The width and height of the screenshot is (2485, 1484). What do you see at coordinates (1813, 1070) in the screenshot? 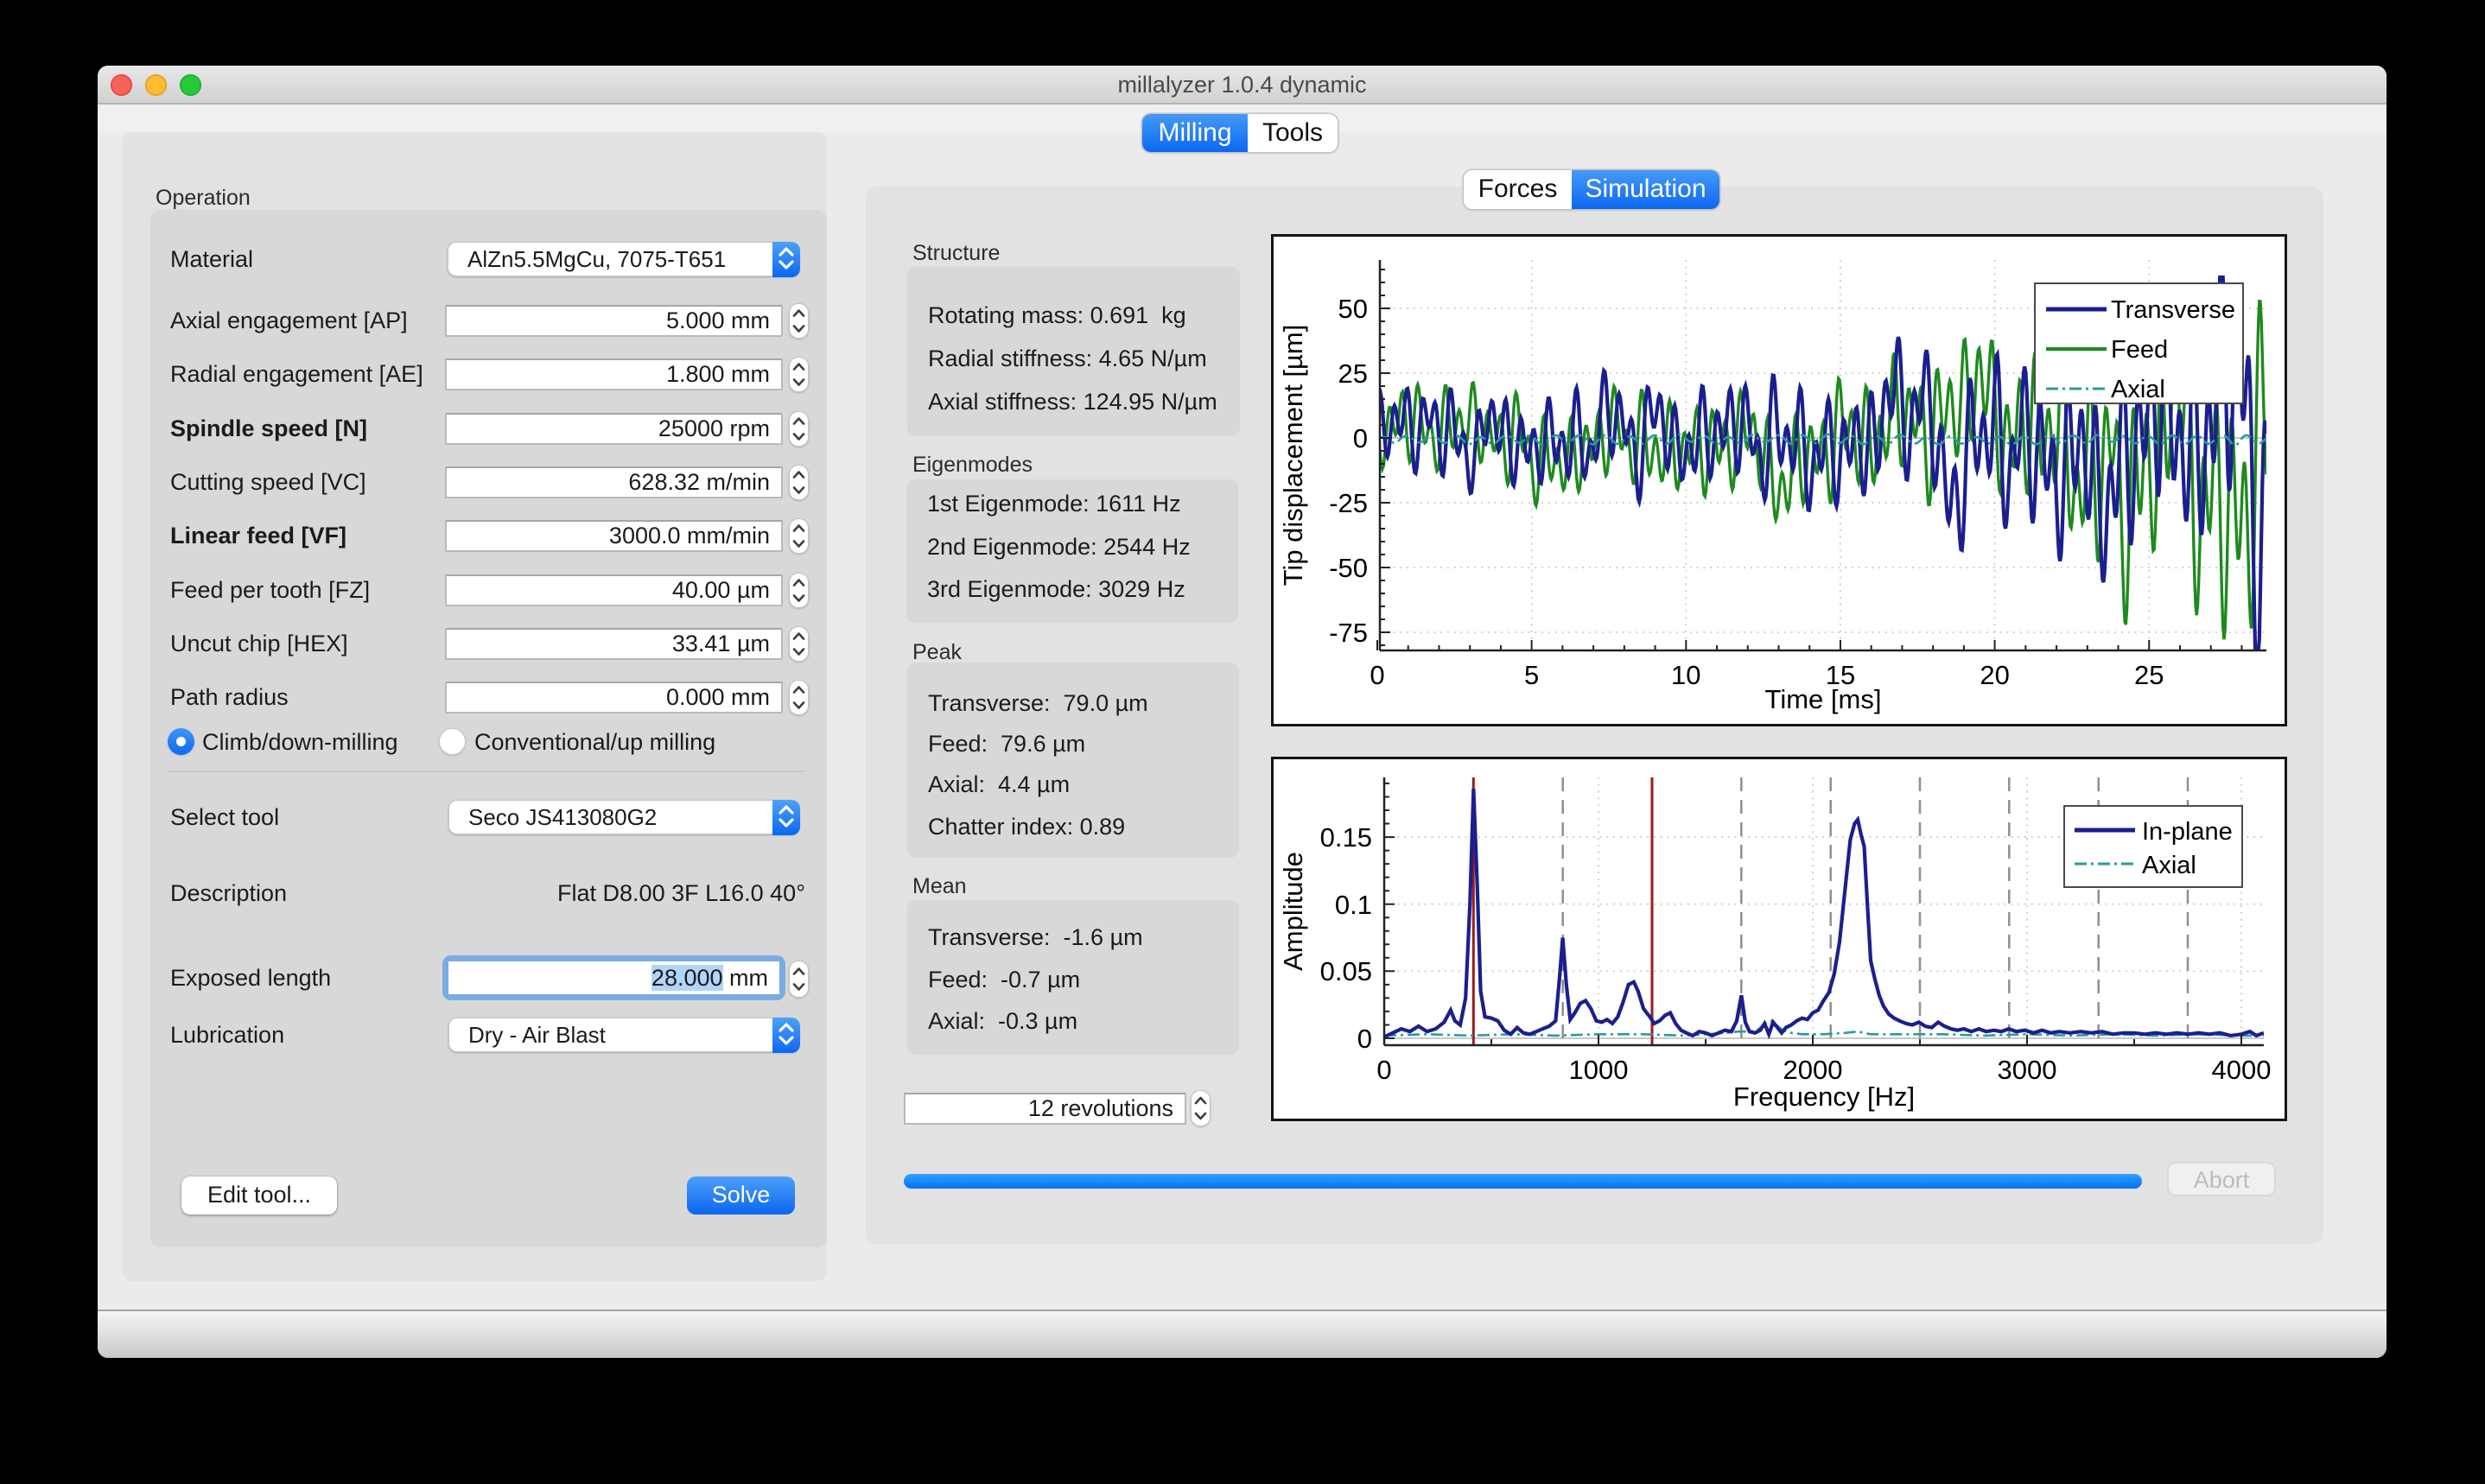
I see `svg-text: 2000` at bounding box center [1813, 1070].